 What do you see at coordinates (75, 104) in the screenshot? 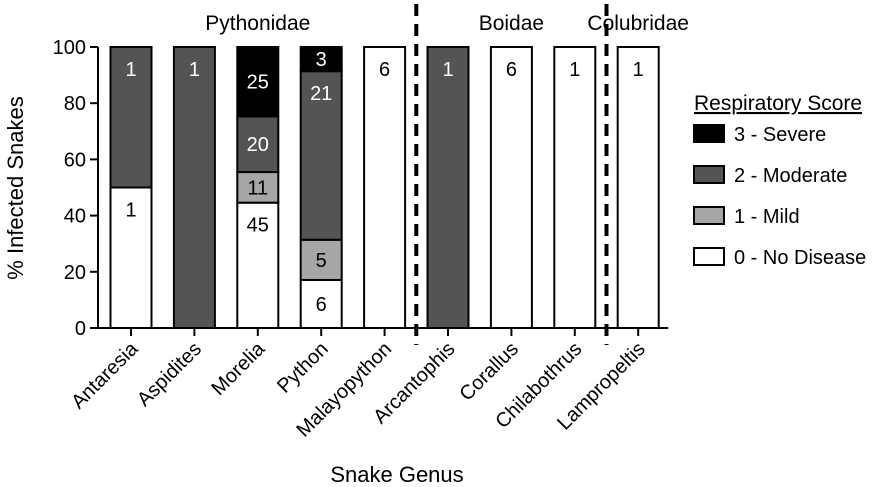
I see `y-tick-label: 80` at bounding box center [75, 104].